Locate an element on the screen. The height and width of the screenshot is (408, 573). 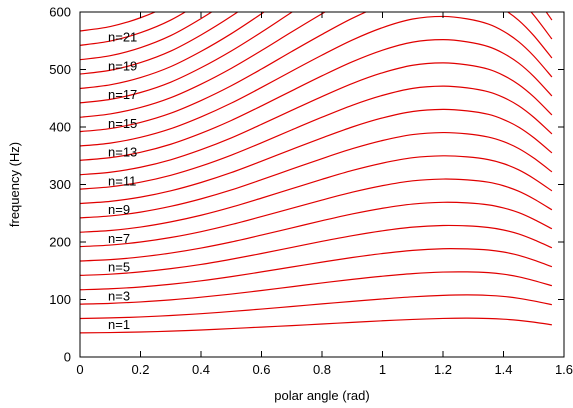
y-tick-label: 400 is located at coordinates (60, 127).